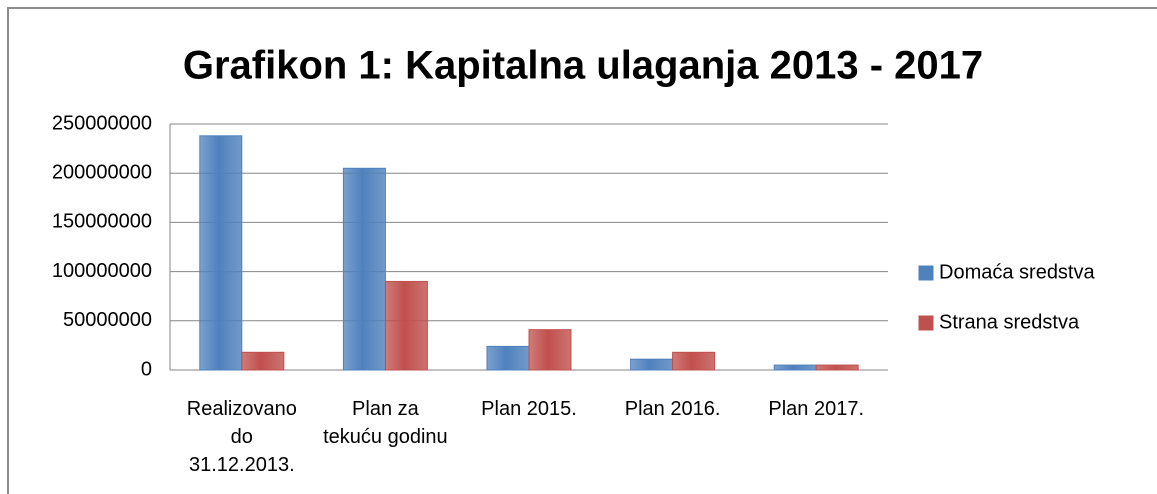  I want to click on x-tick-label: Plan 2015., so click(529, 409).